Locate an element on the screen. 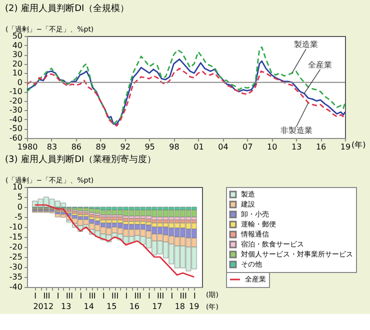 This screenshot has width=370, height=330. text: 2012 is located at coordinates (43, 306).